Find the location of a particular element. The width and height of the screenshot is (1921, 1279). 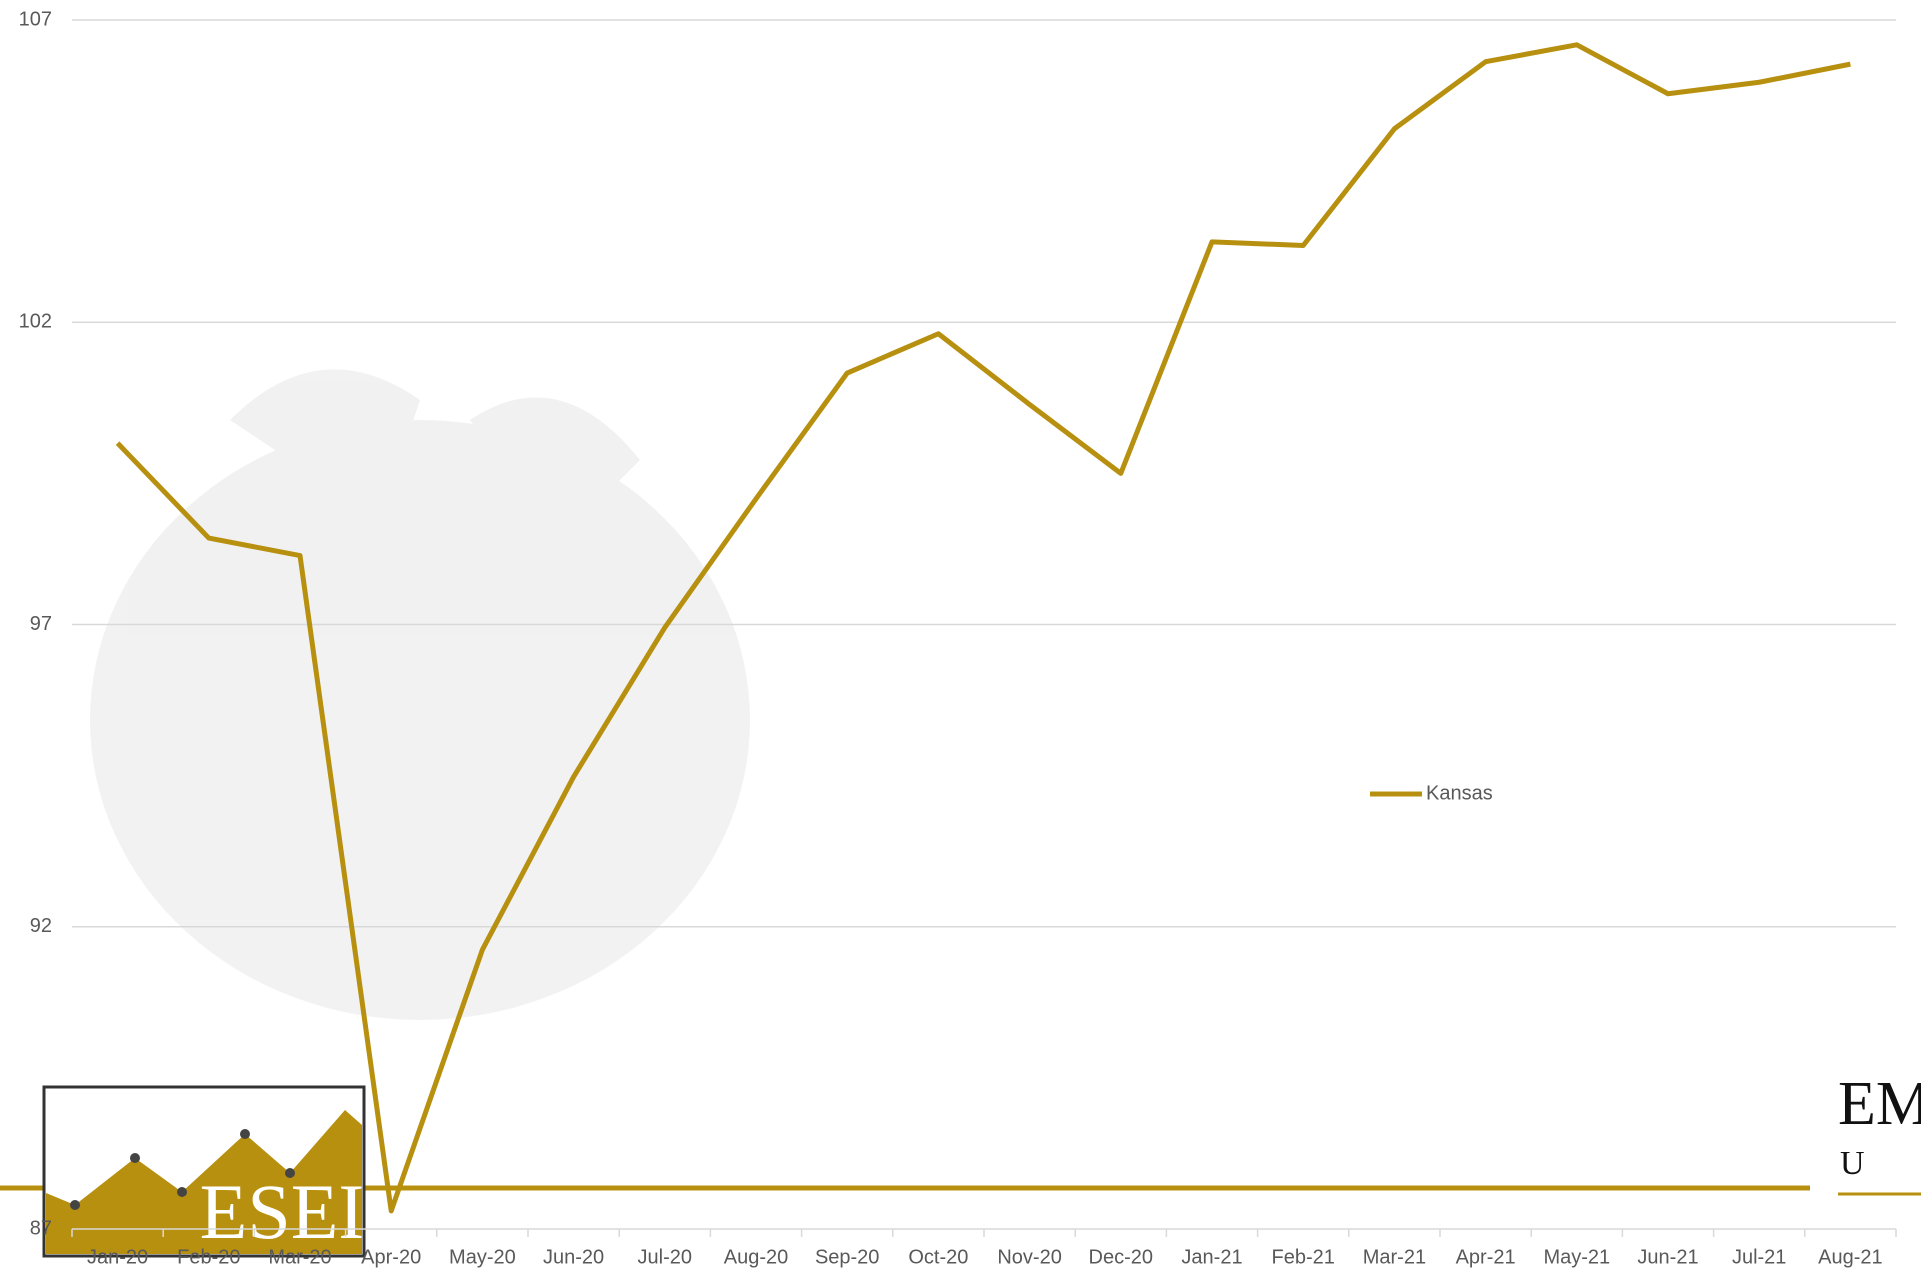

logo-text: U N is located at coordinates (1880, 1163).